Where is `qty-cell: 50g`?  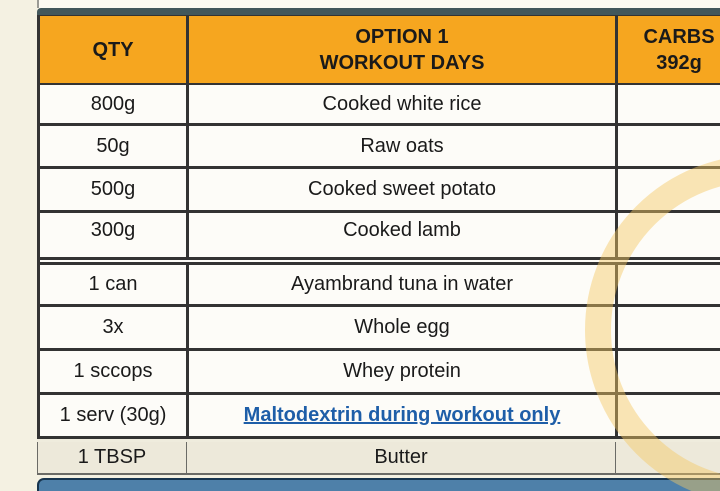 qty-cell: 50g is located at coordinates (111, 146).